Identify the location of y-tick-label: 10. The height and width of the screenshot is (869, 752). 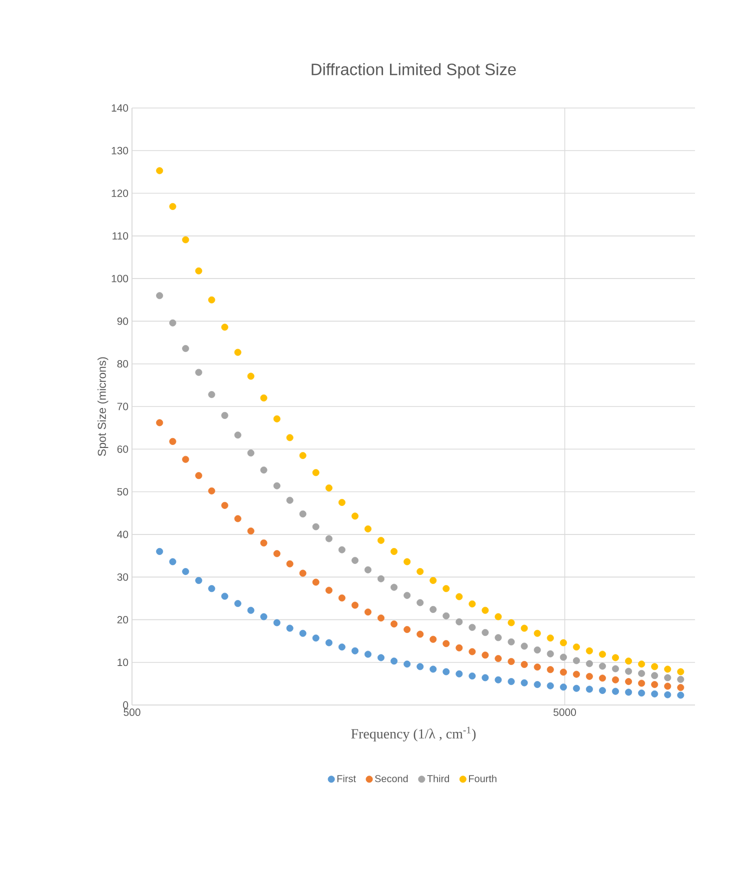
(123, 662).